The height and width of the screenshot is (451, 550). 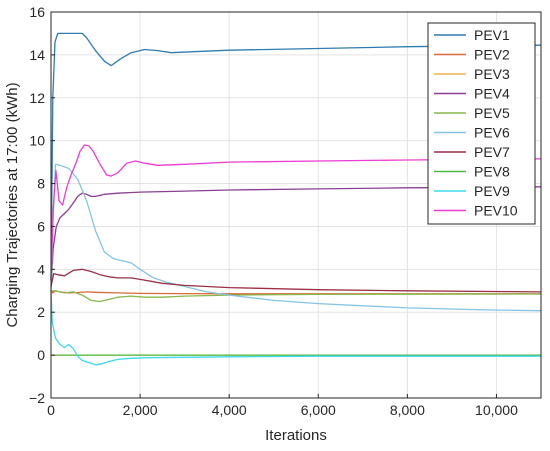 What do you see at coordinates (492, 113) in the screenshot?
I see `legend-label: PEV5` at bounding box center [492, 113].